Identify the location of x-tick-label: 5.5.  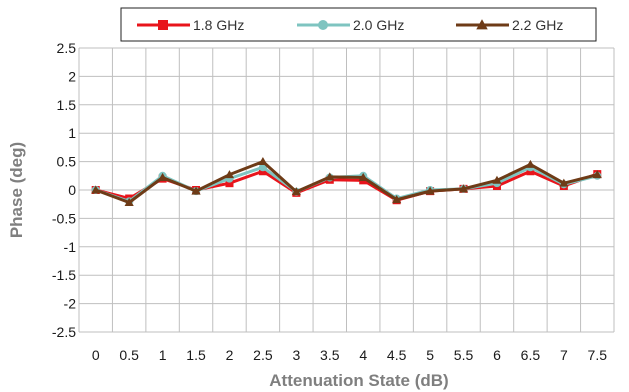
(464, 355).